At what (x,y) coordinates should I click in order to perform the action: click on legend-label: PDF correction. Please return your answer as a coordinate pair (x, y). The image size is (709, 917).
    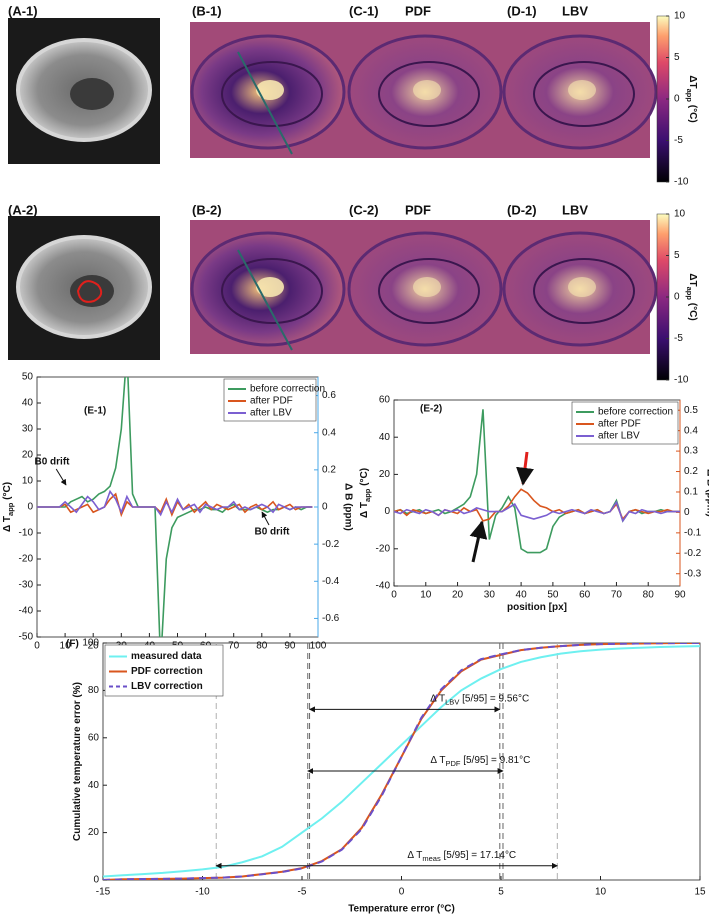
    Looking at the image, I should click on (167, 671).